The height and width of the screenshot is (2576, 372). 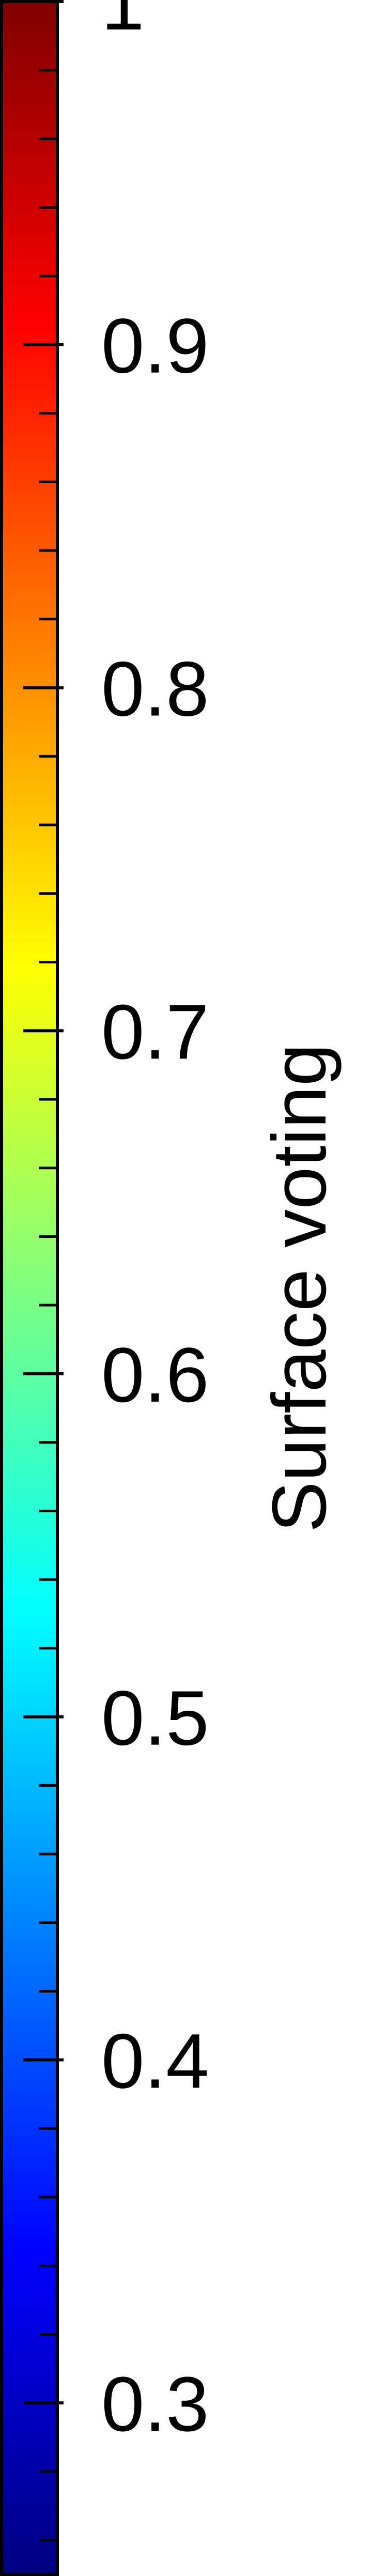 What do you see at coordinates (155, 688) in the screenshot?
I see `tick-label: 0.8` at bounding box center [155, 688].